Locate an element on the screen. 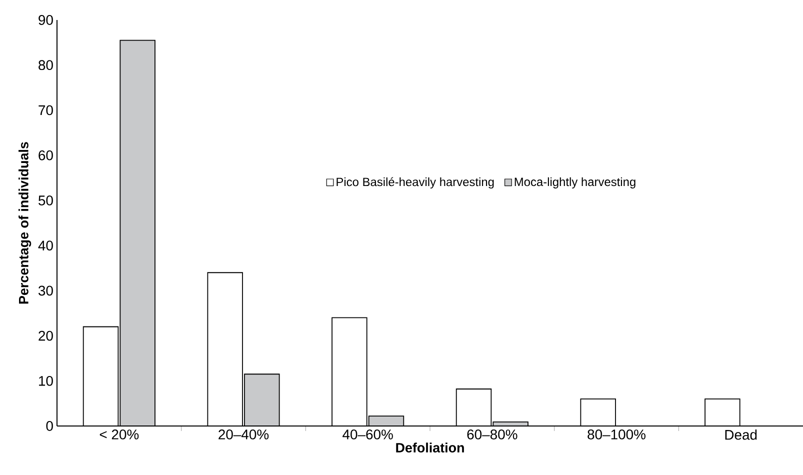 This screenshot has width=803, height=475. y-tick-label: 10 is located at coordinates (46, 381).